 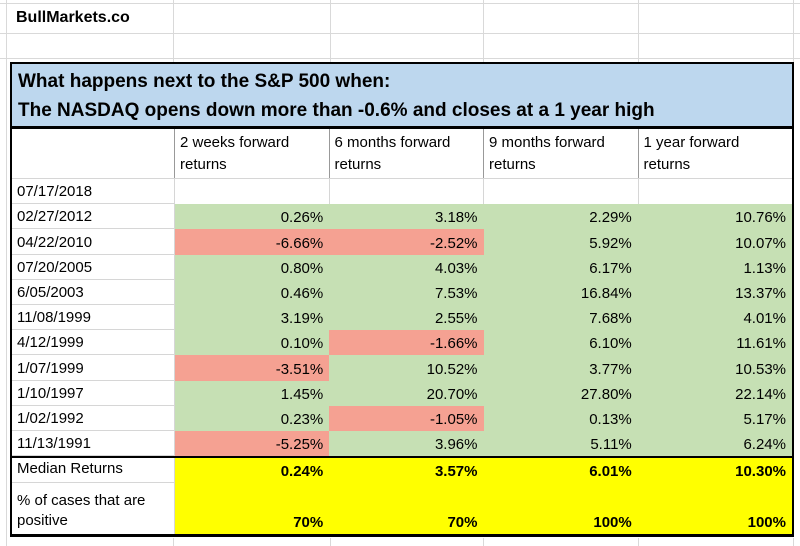 I want to click on median-cell: 3.57%, so click(x=406, y=471).